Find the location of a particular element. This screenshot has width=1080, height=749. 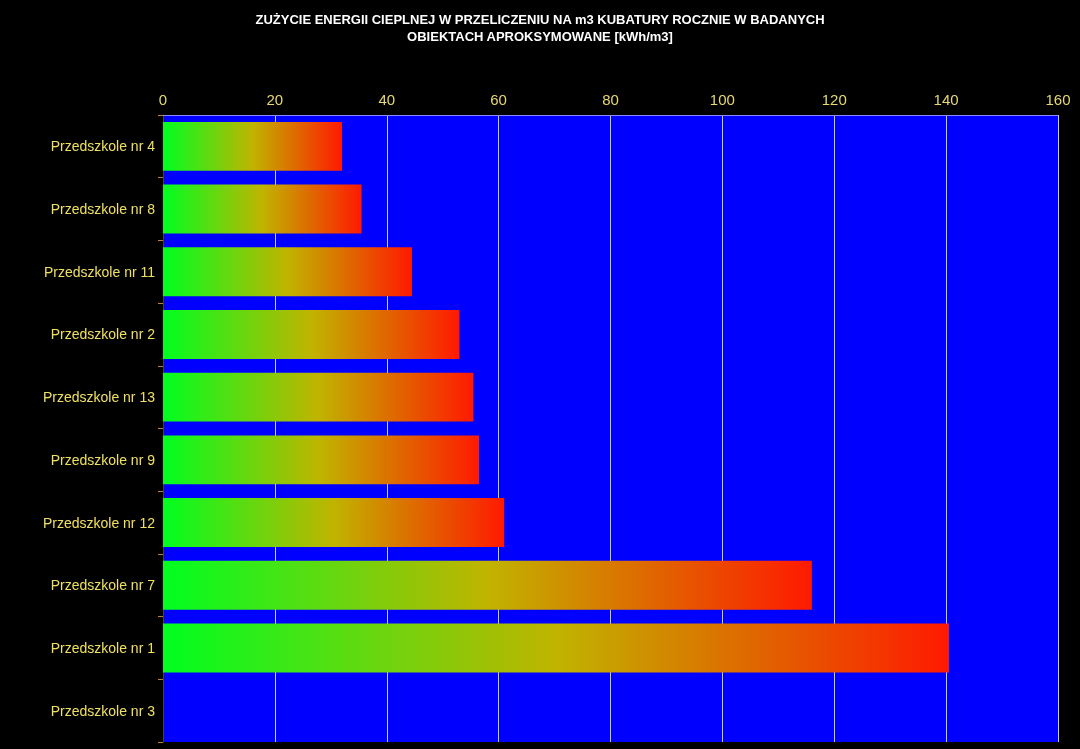

y-tick-label: Przedszkole nr 11 is located at coordinates (99, 271).